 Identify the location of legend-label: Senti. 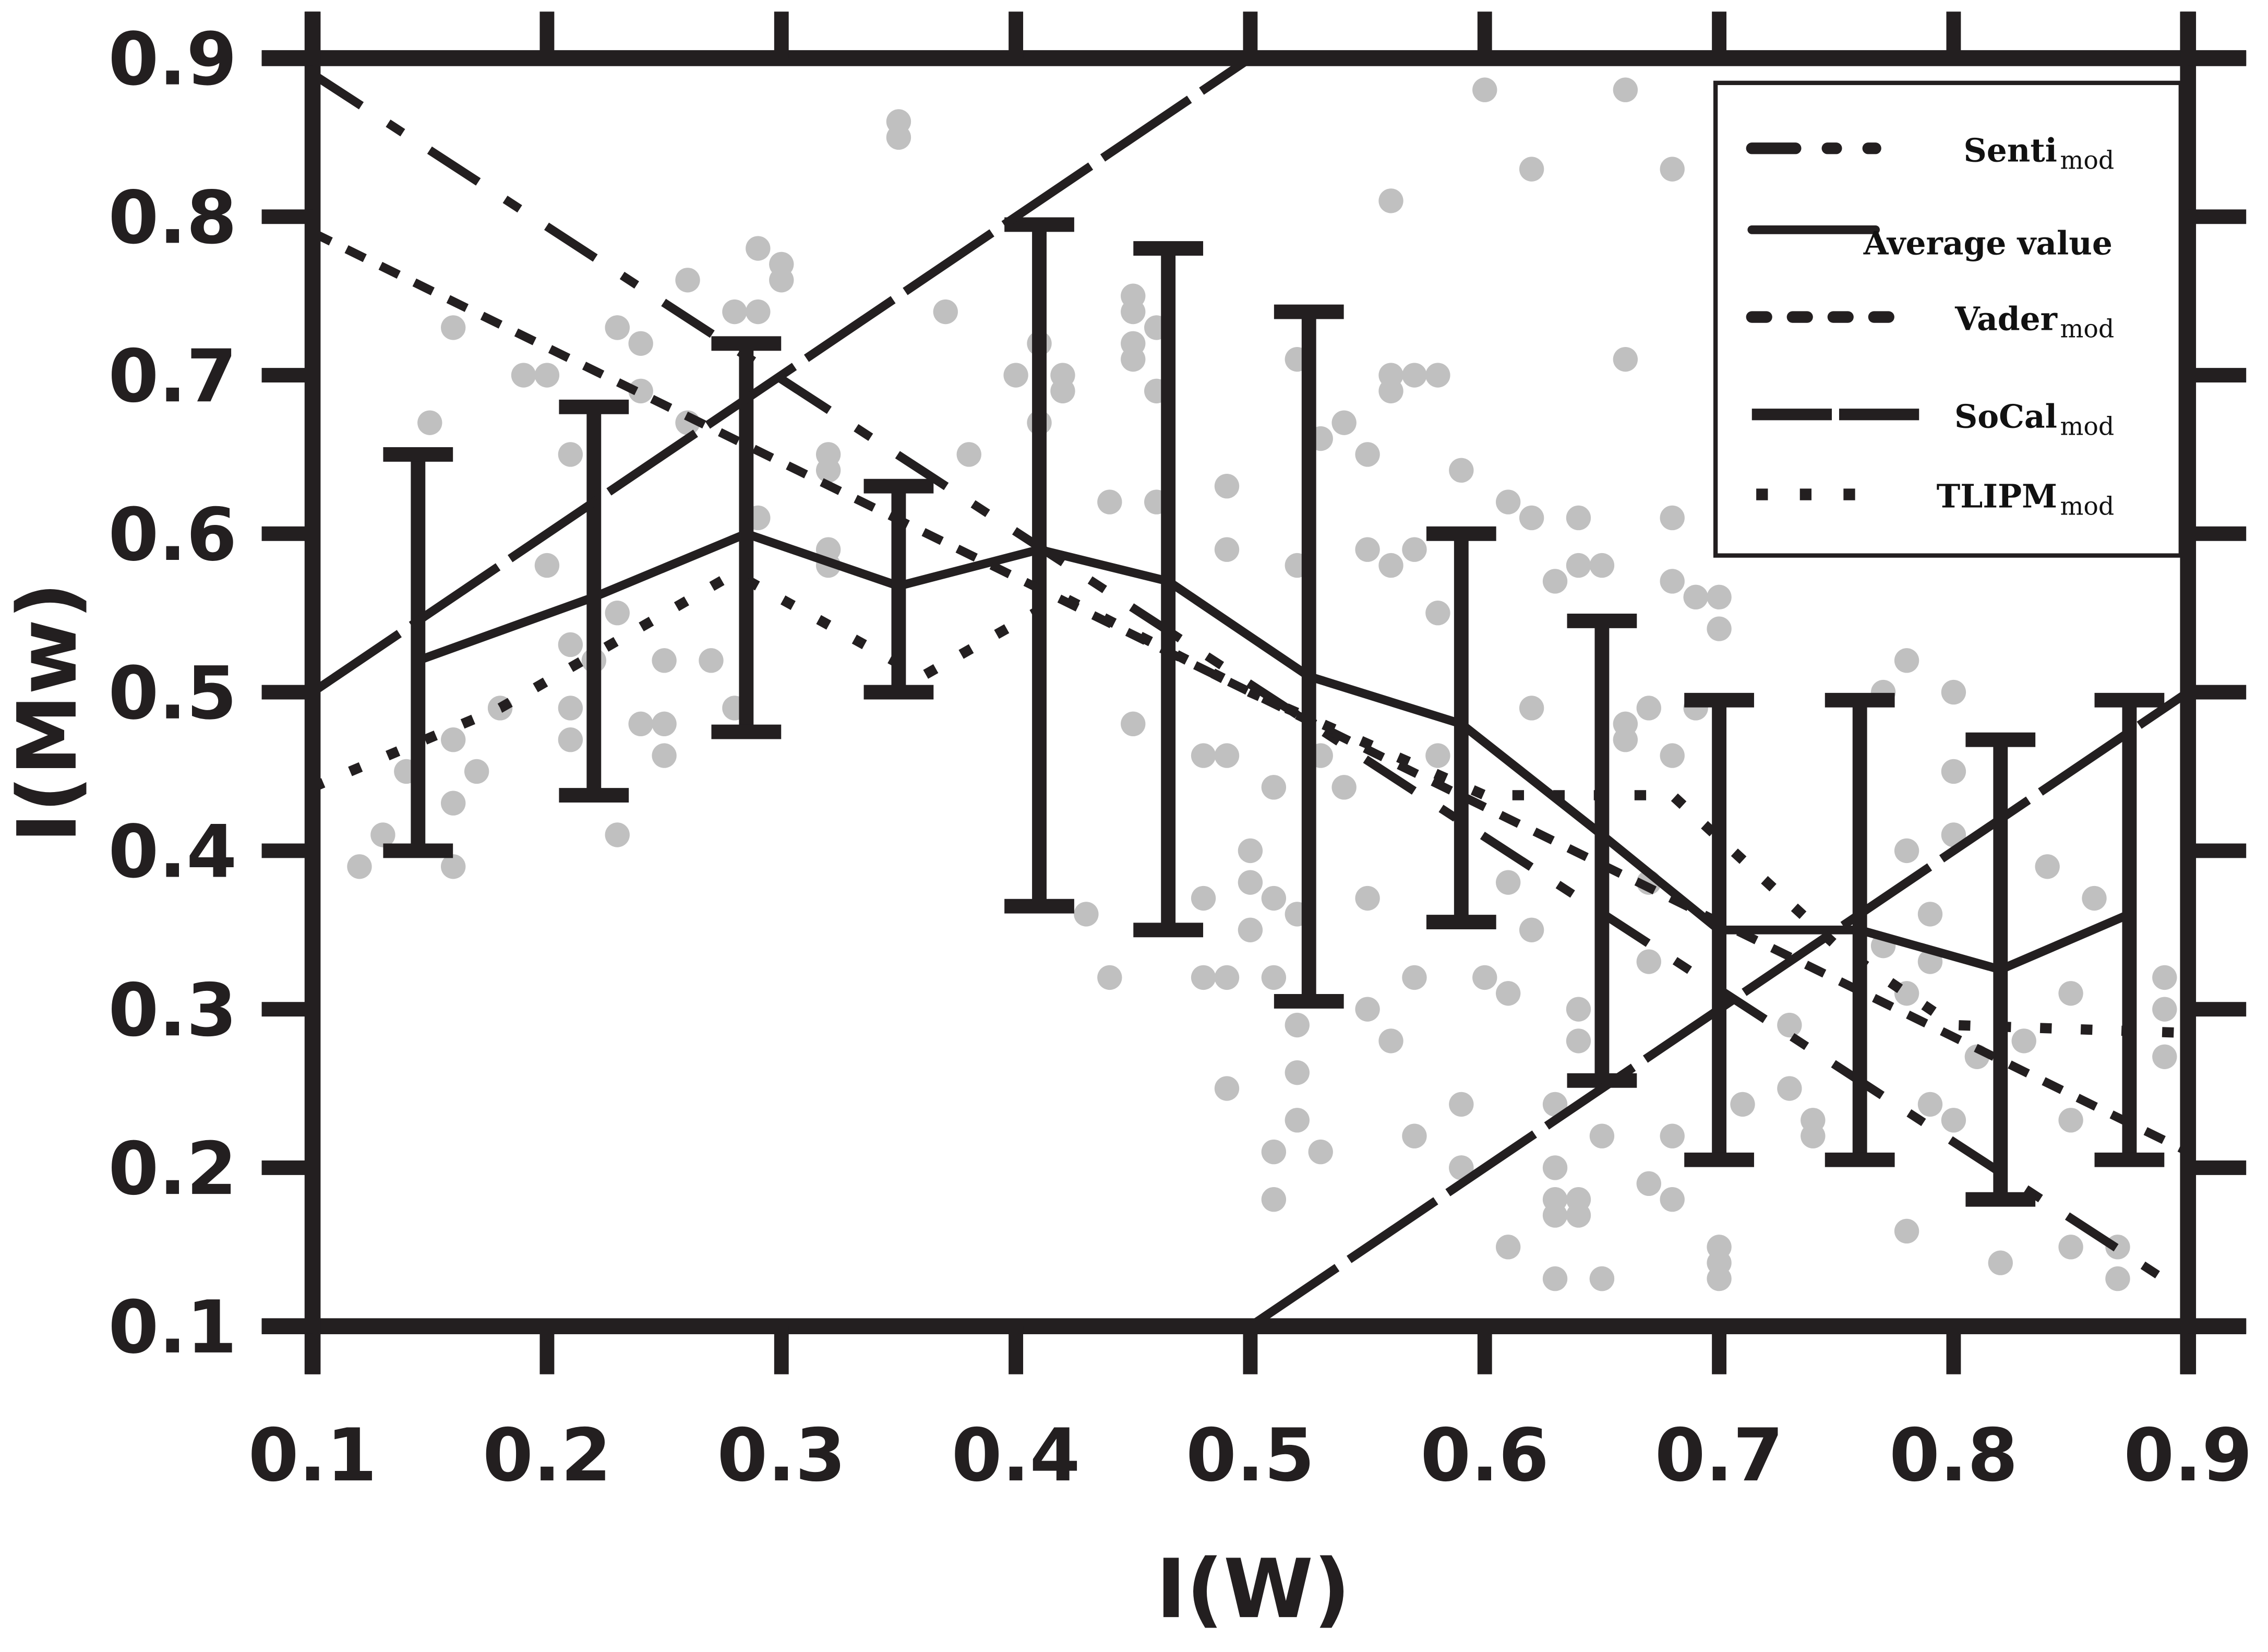
(2010, 150).